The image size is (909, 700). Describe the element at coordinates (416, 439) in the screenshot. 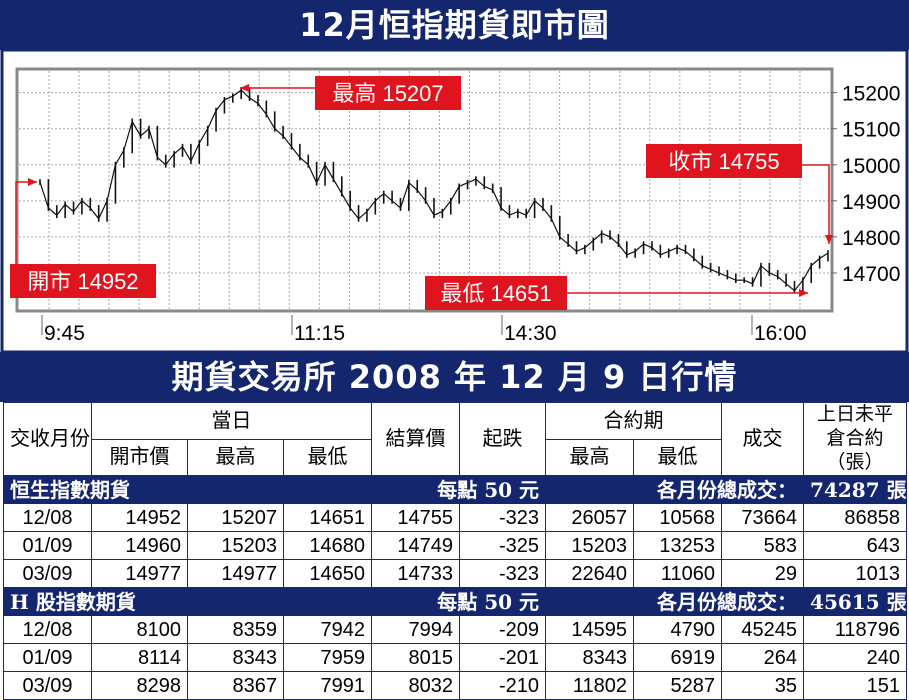

I see `header-settle: 結算價` at that location.